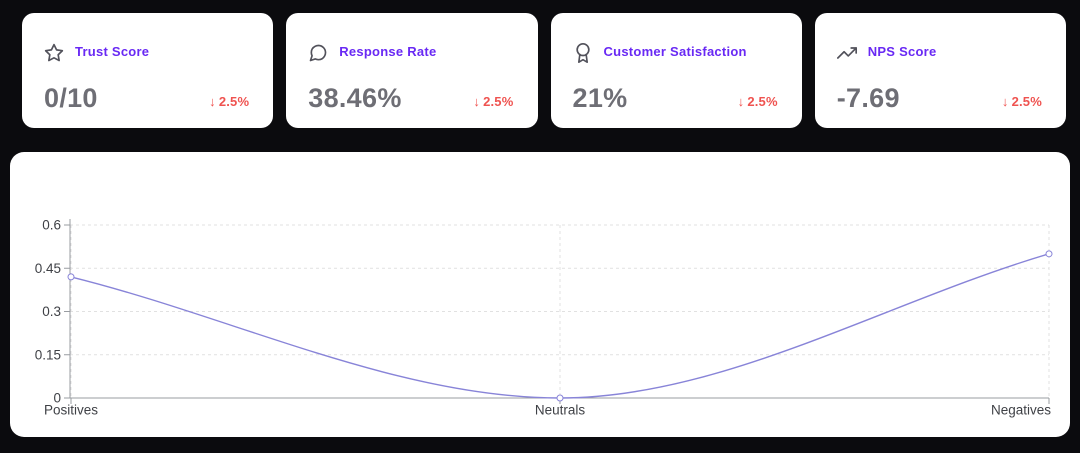  Describe the element at coordinates (676, 70) in the screenshot. I see `stat-card-customer-satisfaction: Customer Satisfaction 21% ↓ 2.5%` at that location.